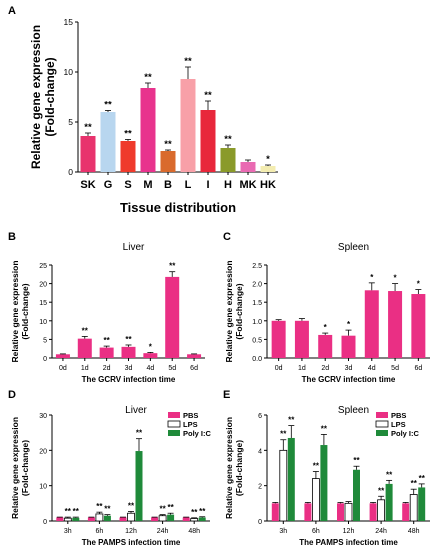 This screenshot has height=550, width=441. I want to click on x-tick-label: 6h, so click(316, 531).